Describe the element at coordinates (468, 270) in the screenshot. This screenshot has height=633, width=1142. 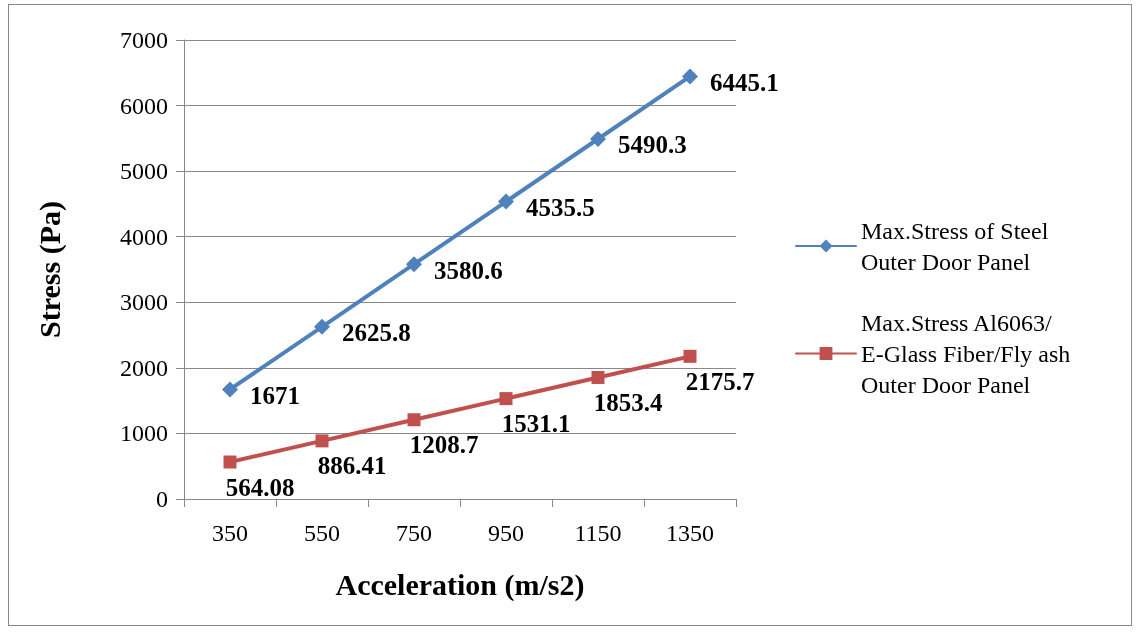
I see `data-label: 3580.6` at that location.